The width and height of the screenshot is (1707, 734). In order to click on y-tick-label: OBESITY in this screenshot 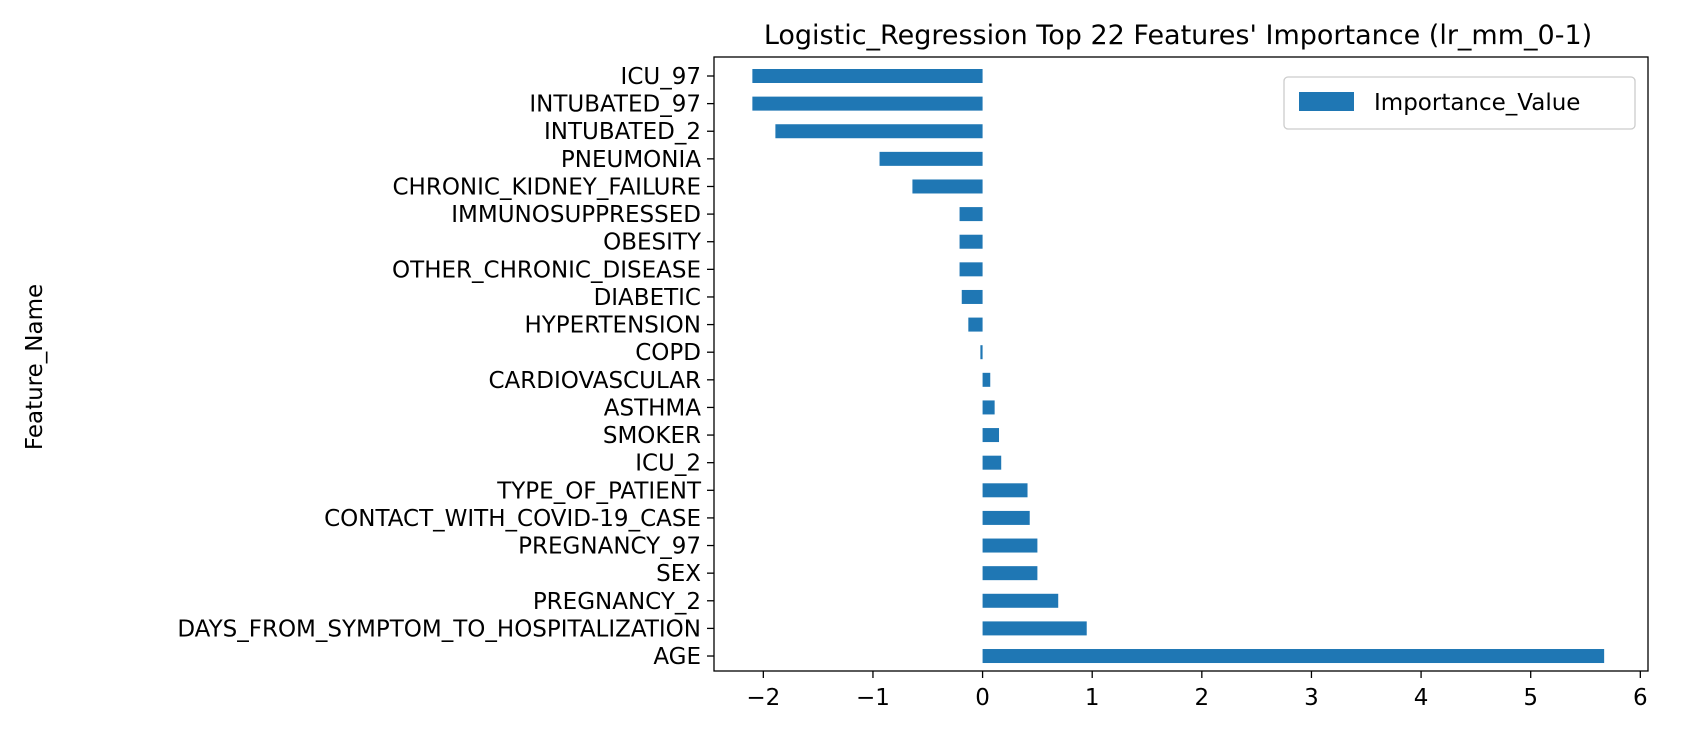, I will do `click(652, 243)`.